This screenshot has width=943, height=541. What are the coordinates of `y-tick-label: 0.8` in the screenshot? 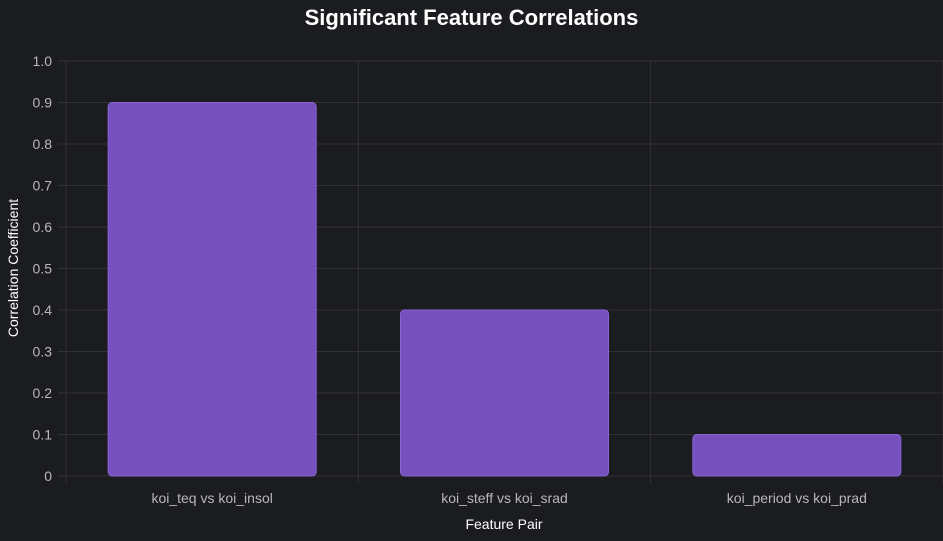 It's located at (43, 144).